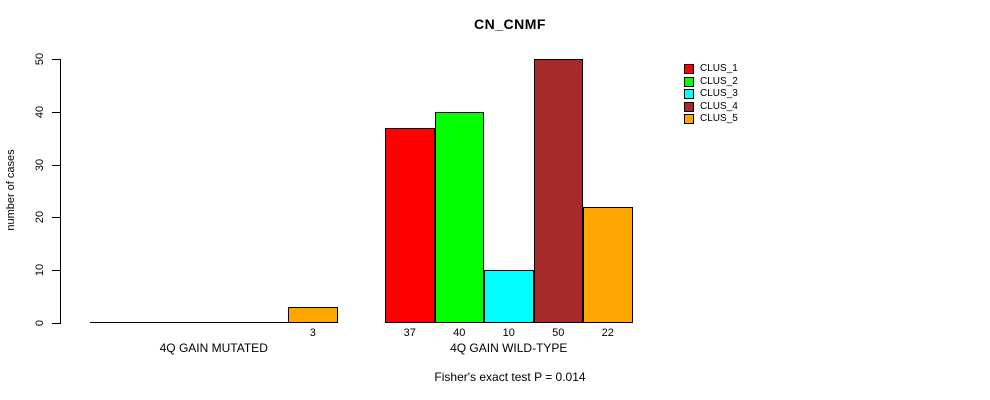  I want to click on y-axis-tick-label: 20, so click(40, 217).